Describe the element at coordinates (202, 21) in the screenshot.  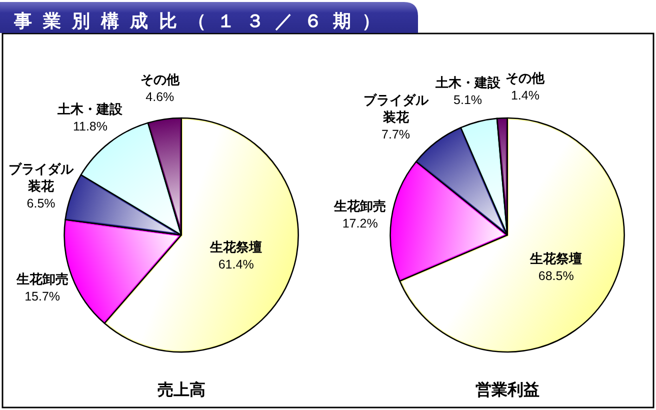
I see `chart-title: 事業別構成比（１３／６期）` at that location.